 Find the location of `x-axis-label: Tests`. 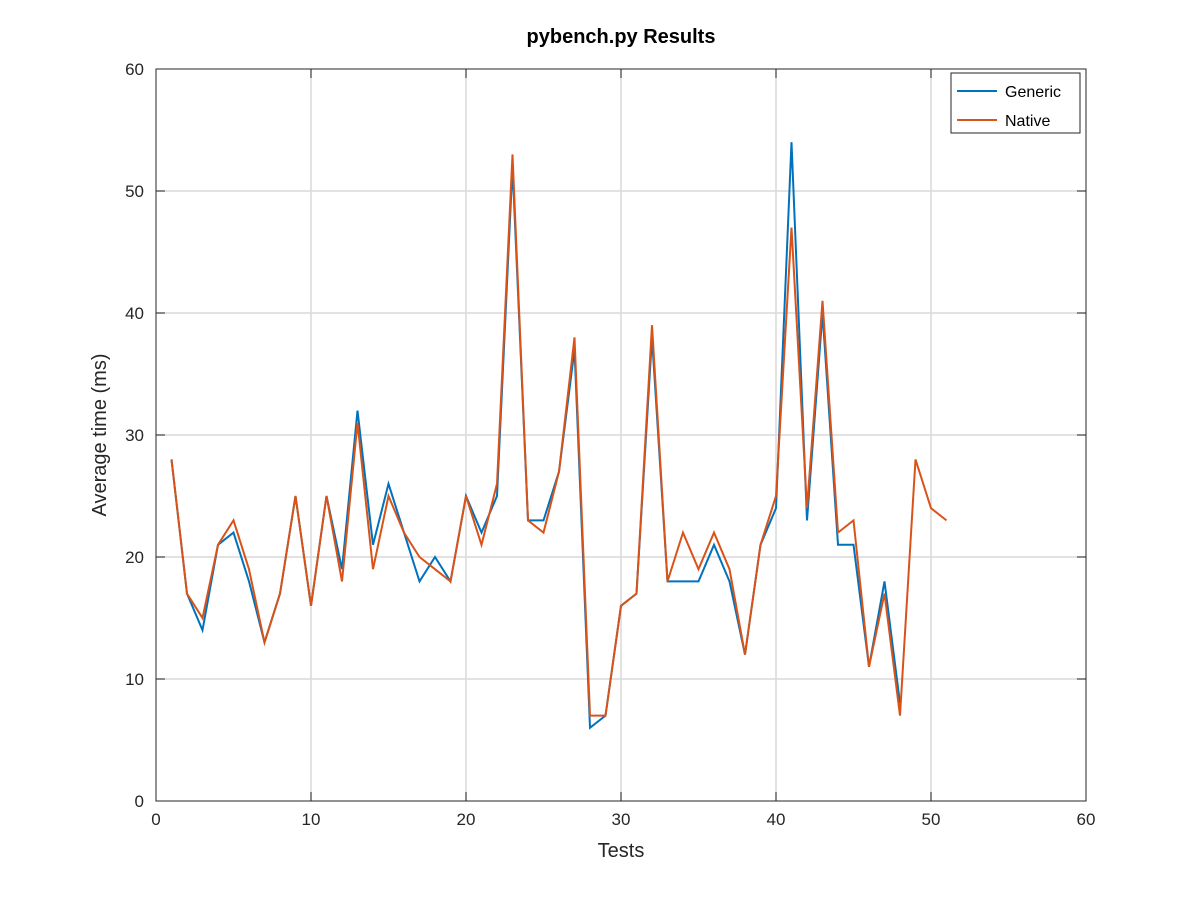

x-axis-label: Tests is located at coordinates (621, 851).